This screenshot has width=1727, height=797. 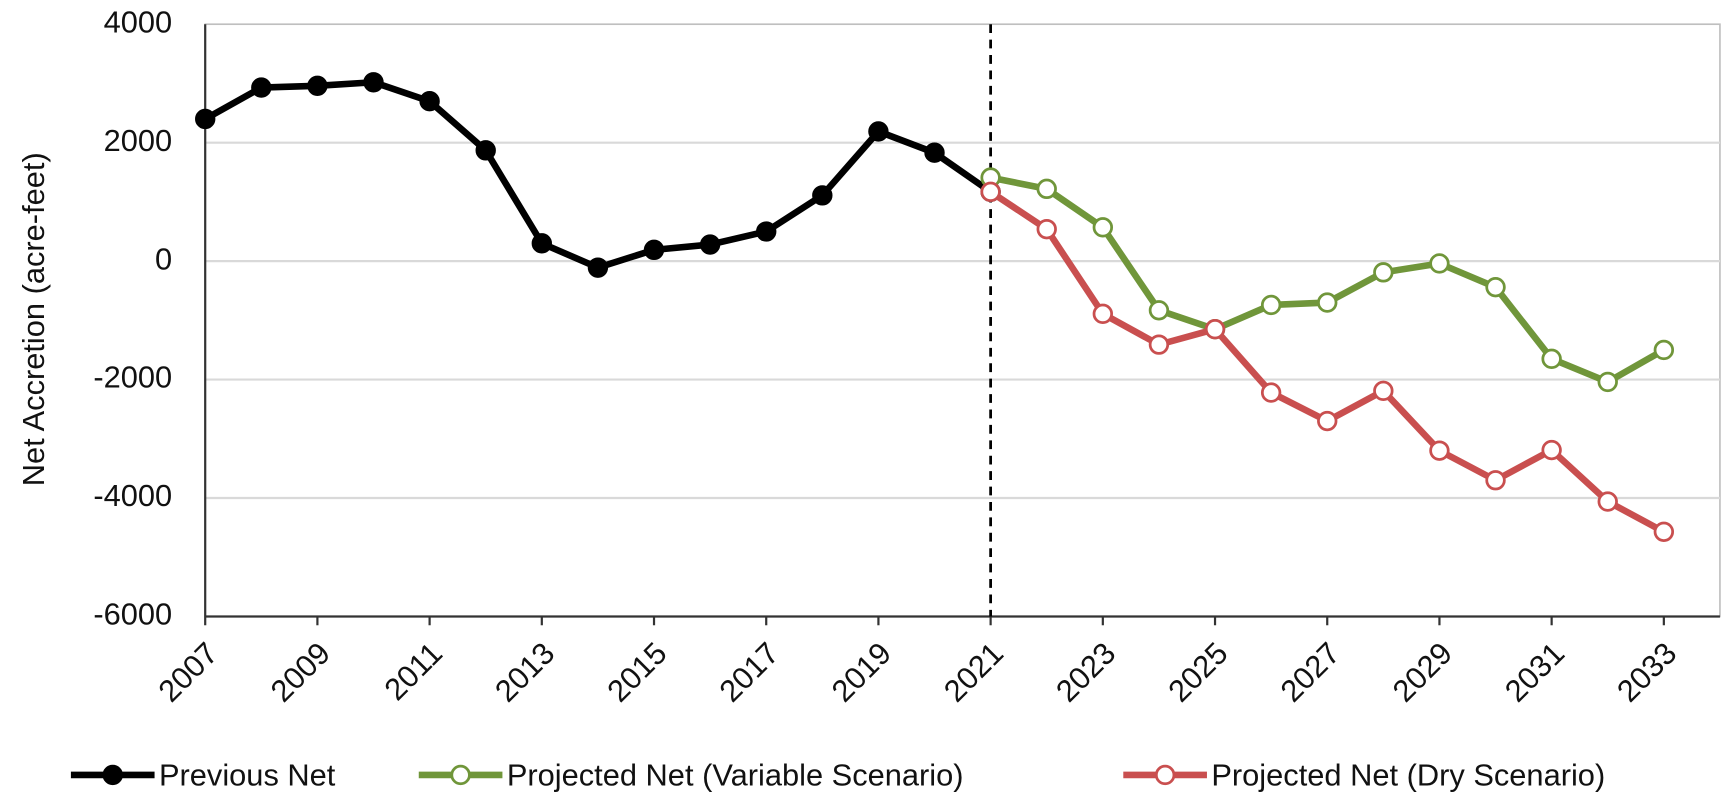 What do you see at coordinates (187, 671) in the screenshot?
I see `x-tick-label: 2007` at bounding box center [187, 671].